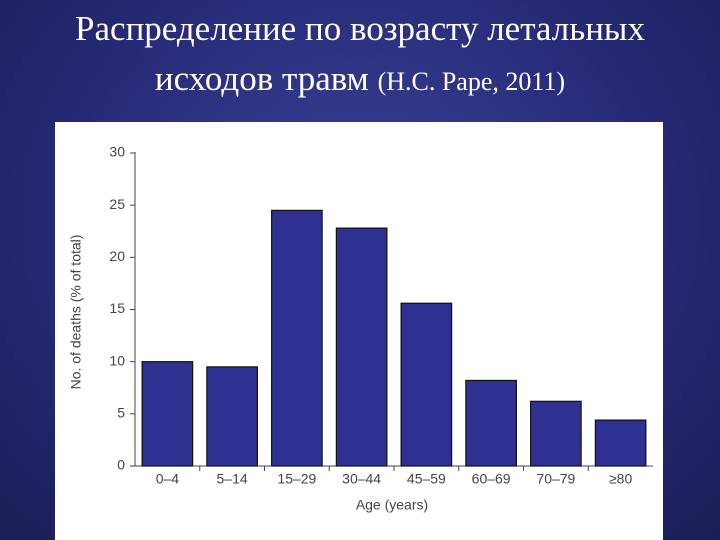  What do you see at coordinates (117, 256) in the screenshot?
I see `y-tick-label: 20` at bounding box center [117, 256].